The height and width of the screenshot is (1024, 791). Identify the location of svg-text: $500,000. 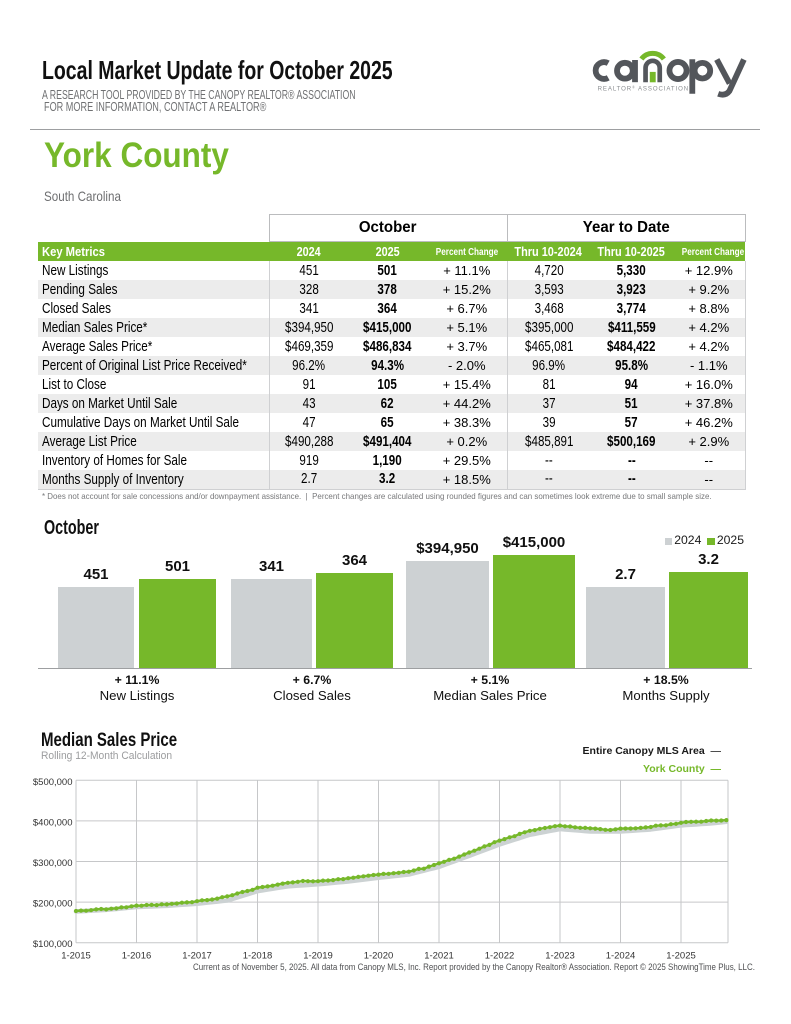
(53, 782).